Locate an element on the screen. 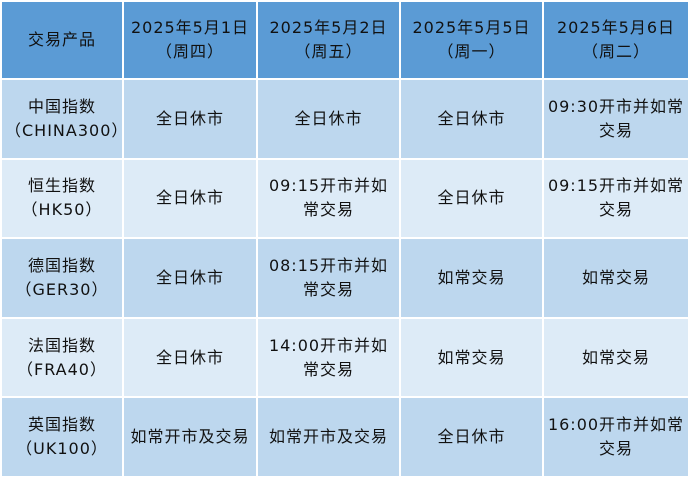 Image resolution: width=688 pixels, height=478 pixels. header-product: 交易产品 is located at coordinates (62, 40).